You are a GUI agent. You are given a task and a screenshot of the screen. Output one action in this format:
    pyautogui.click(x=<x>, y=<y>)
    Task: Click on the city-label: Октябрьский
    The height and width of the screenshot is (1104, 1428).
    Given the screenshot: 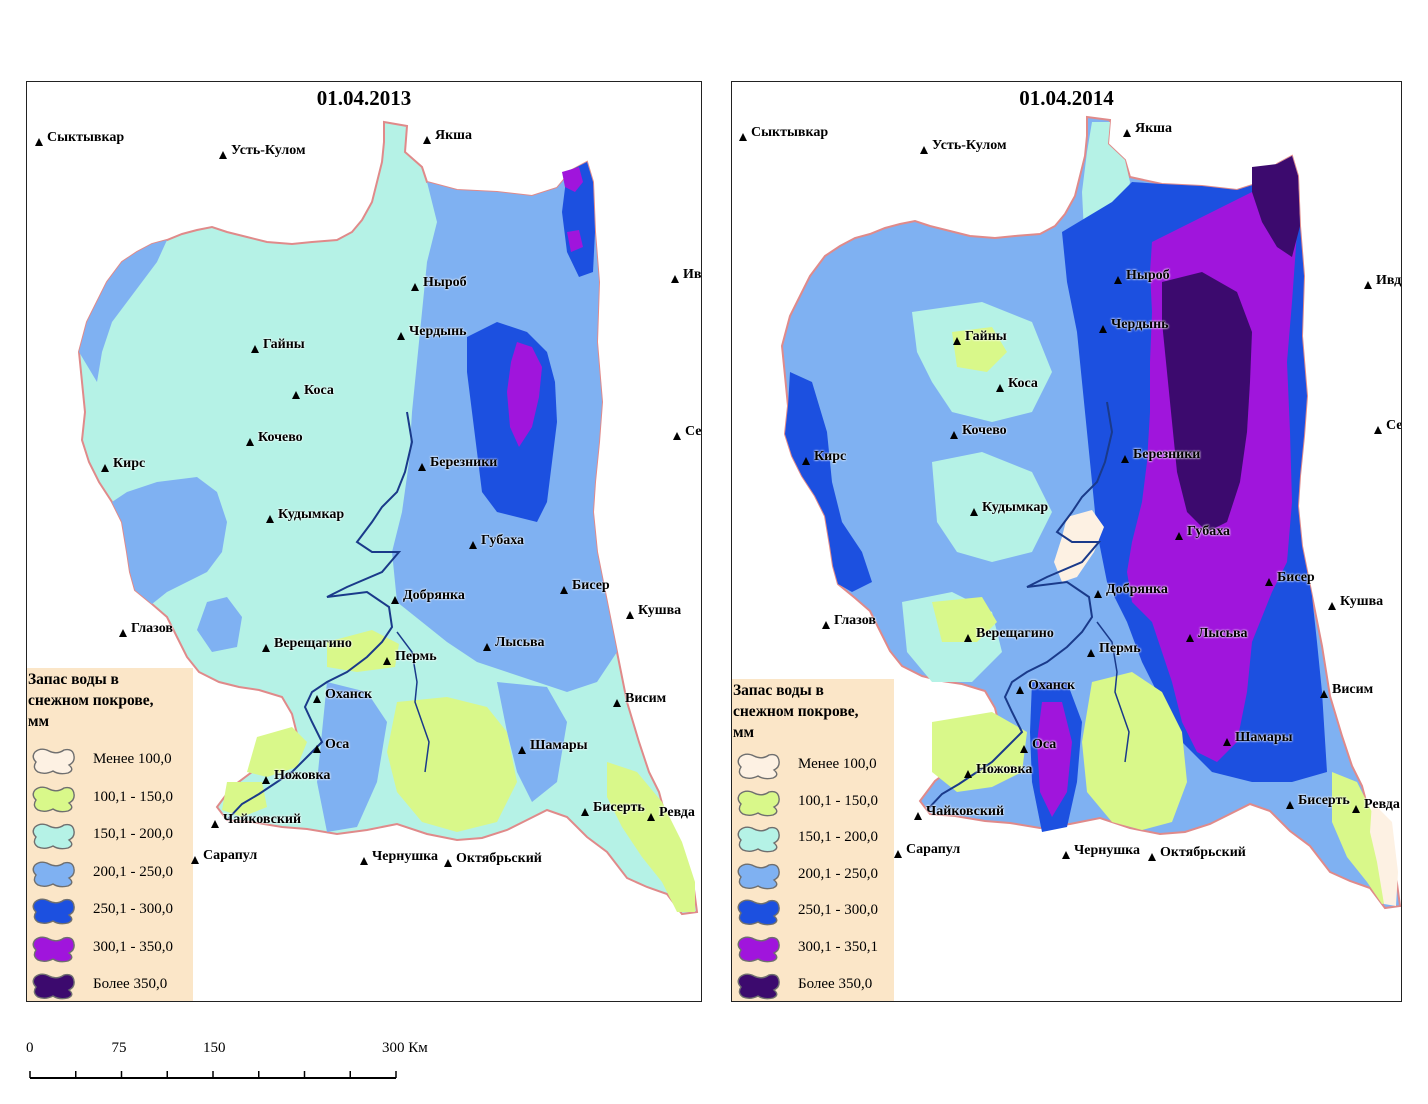 What is the action you would take?
    pyautogui.click(x=1203, y=852)
    